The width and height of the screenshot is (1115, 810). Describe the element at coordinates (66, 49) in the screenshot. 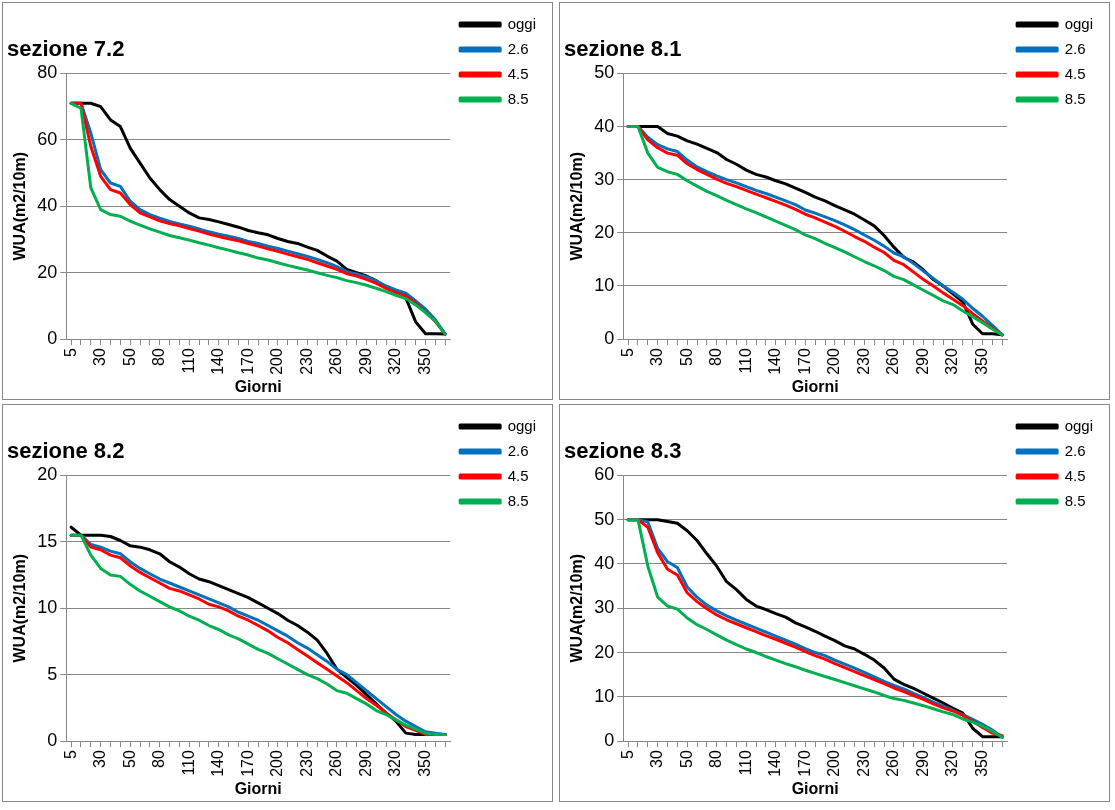

I see `chart-title: sezione 7.2` at that location.